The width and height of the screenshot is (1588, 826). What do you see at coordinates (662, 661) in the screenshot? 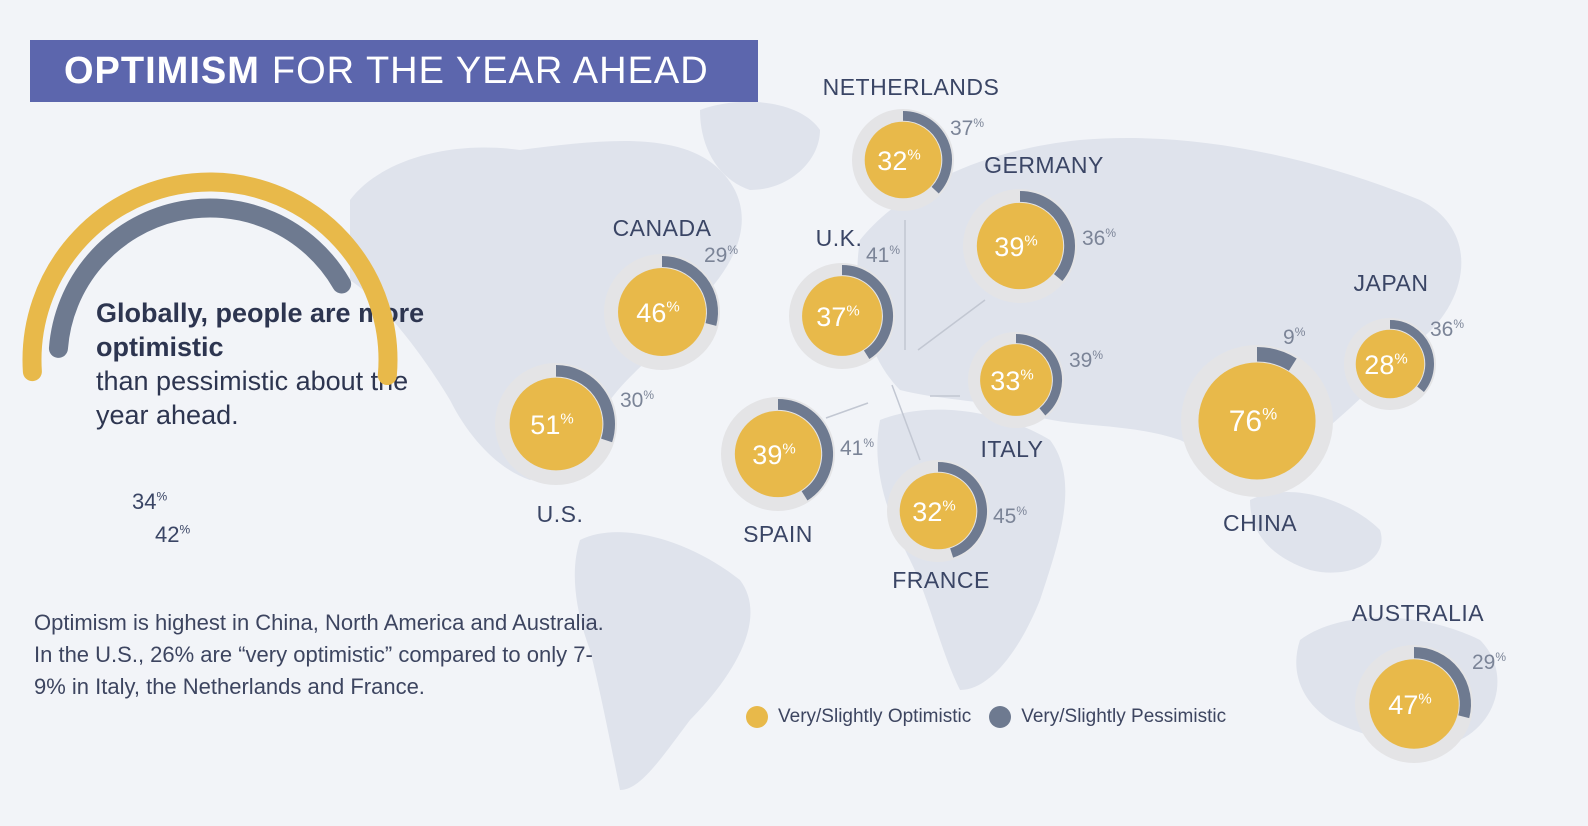
I see `map-south-america` at bounding box center [662, 661].